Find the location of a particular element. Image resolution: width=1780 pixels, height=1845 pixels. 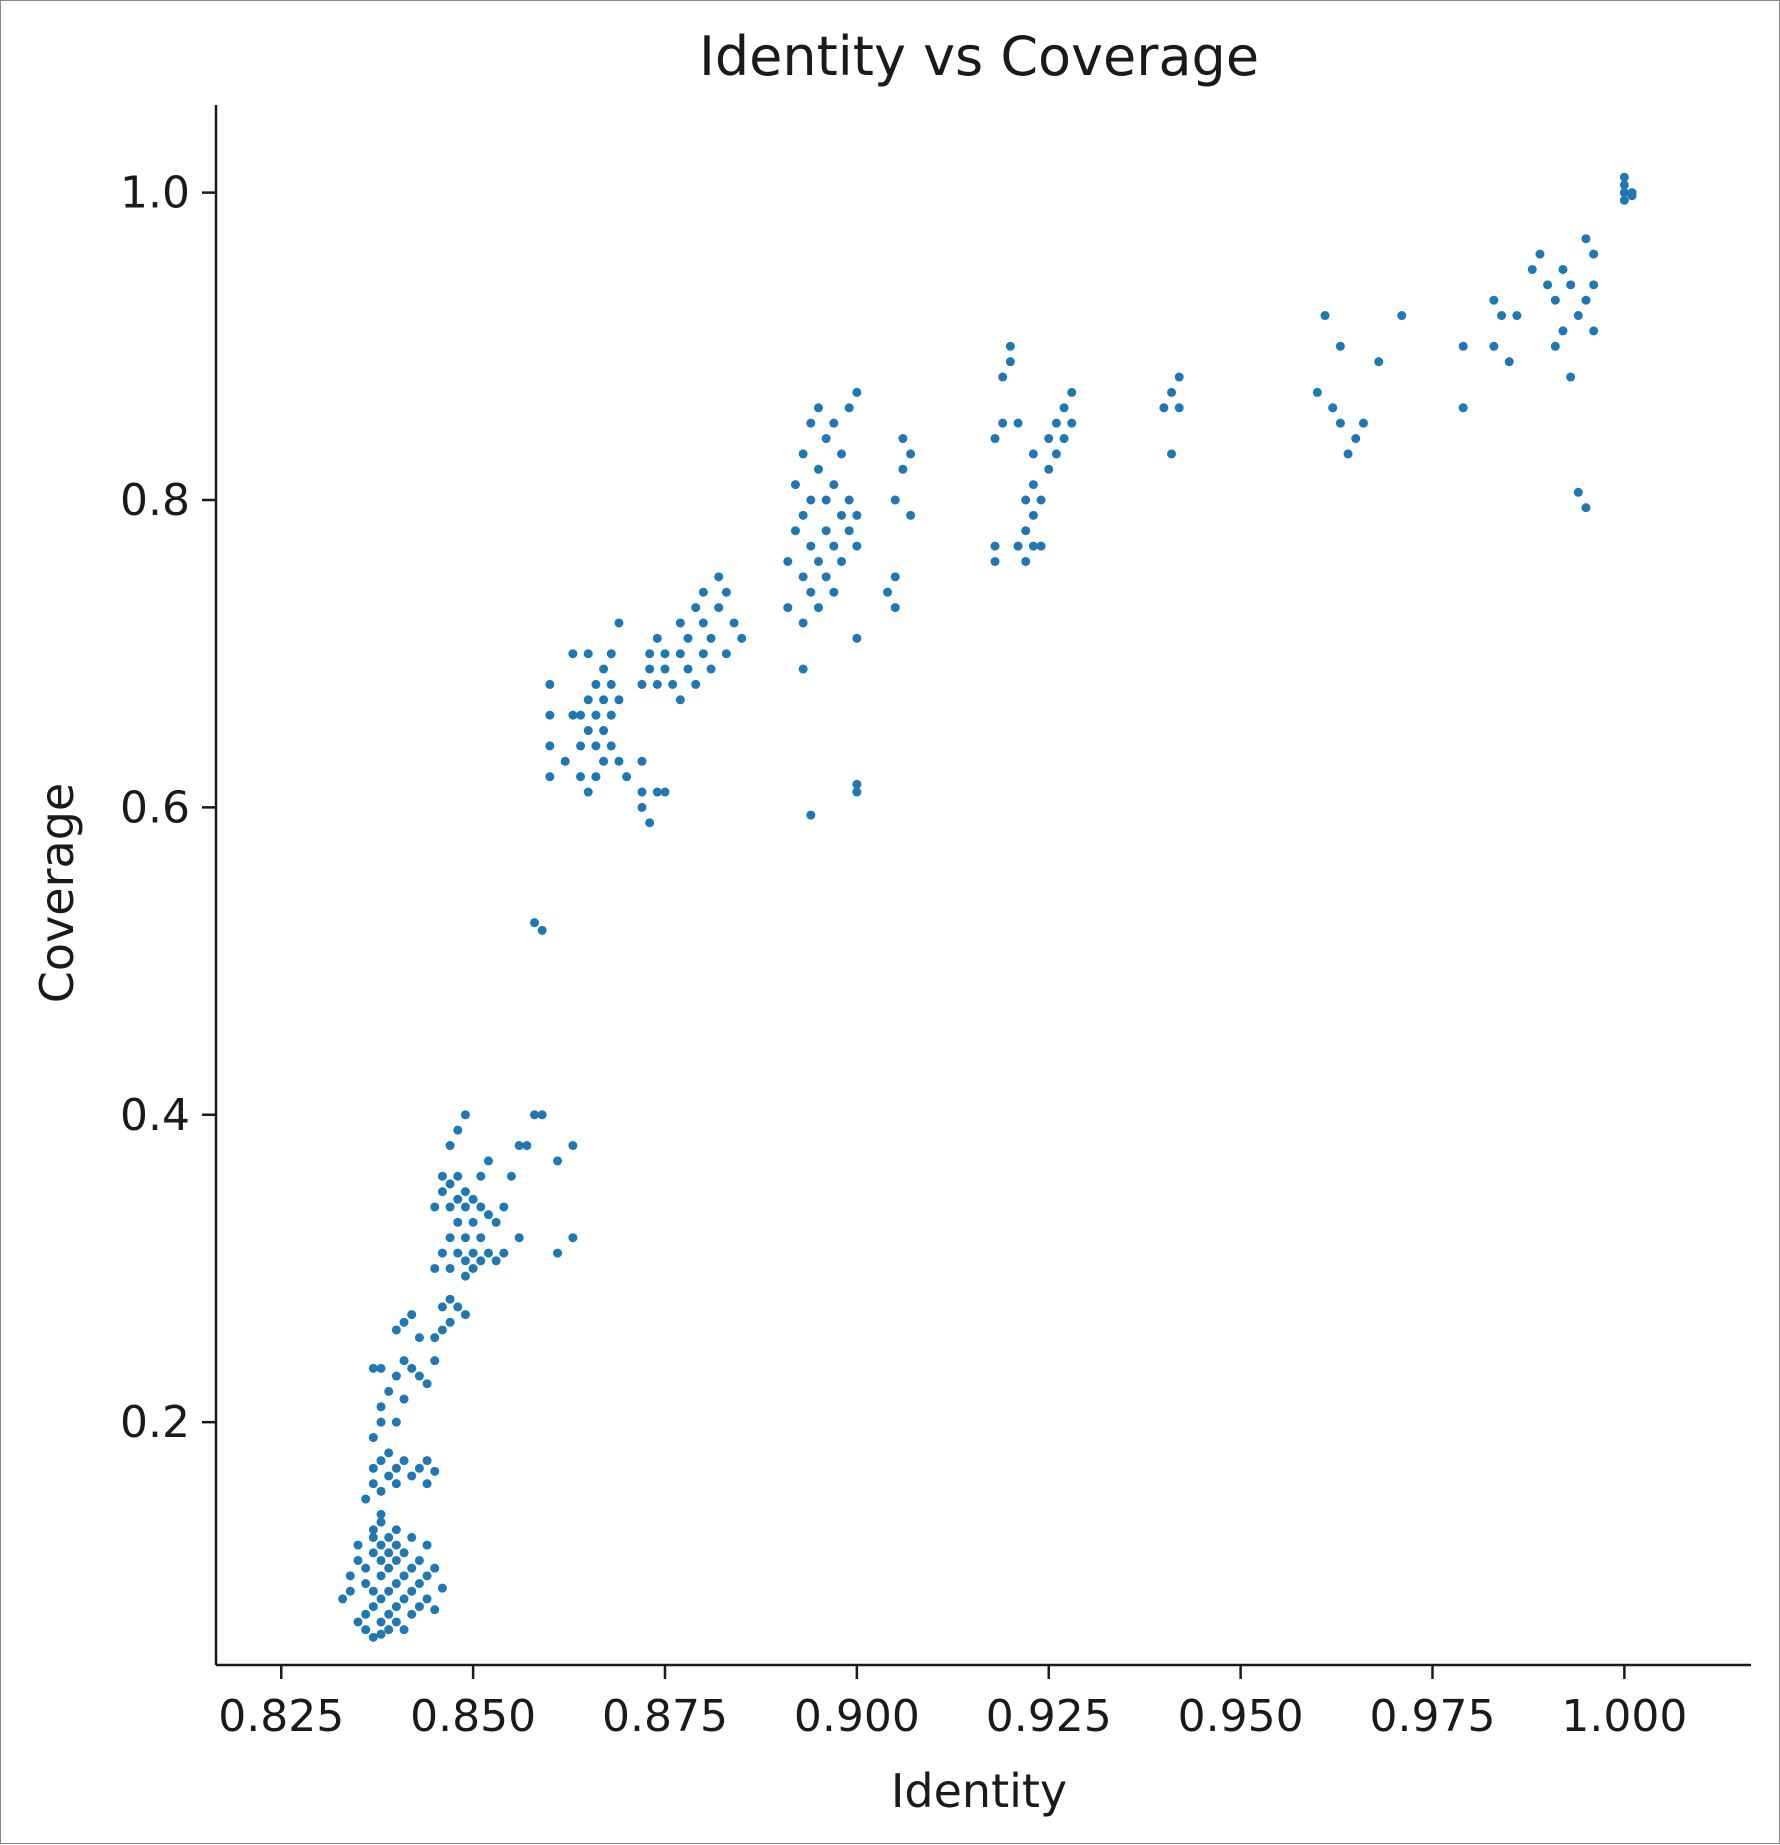

x-tick-label: 0.950 is located at coordinates (1241, 1716).